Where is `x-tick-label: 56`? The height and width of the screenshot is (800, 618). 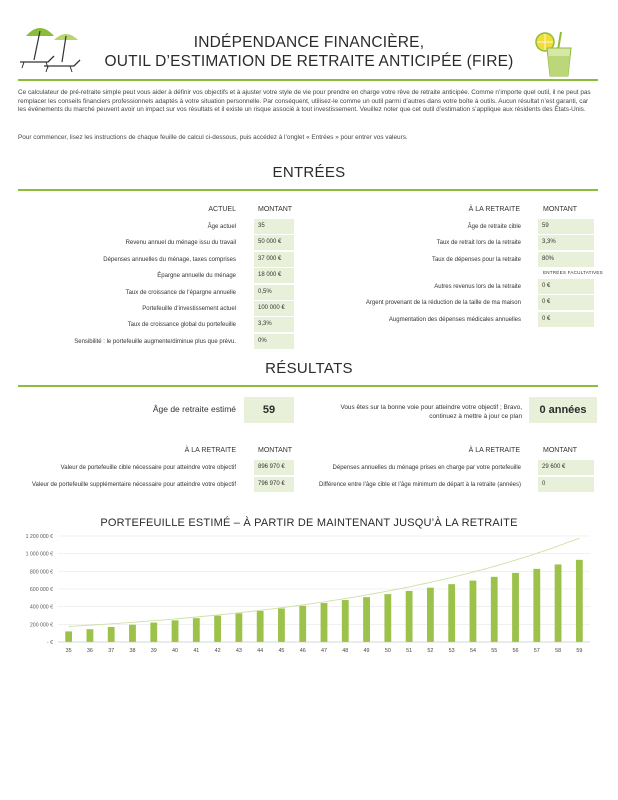 x-tick-label: 56 is located at coordinates (516, 651).